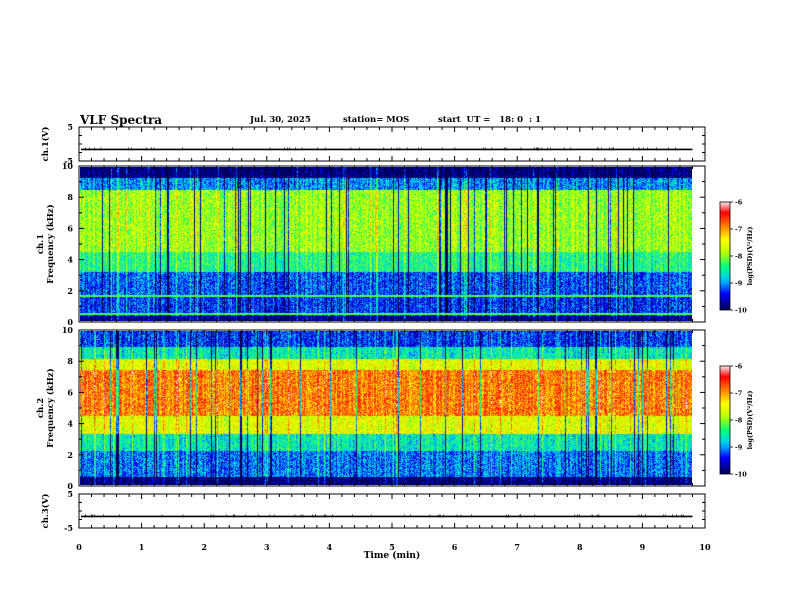 Image resolution: width=792 pixels, height=612 pixels. Describe the element at coordinates (280, 120) in the screenshot. I see `date-label: Jul. 30, 2025` at that location.